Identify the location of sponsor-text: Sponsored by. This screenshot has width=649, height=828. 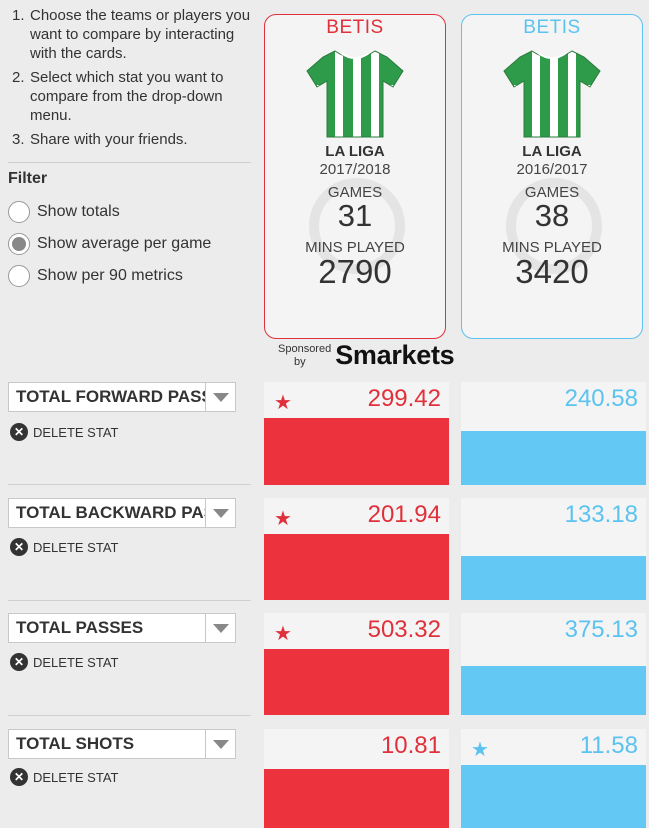
(304, 356).